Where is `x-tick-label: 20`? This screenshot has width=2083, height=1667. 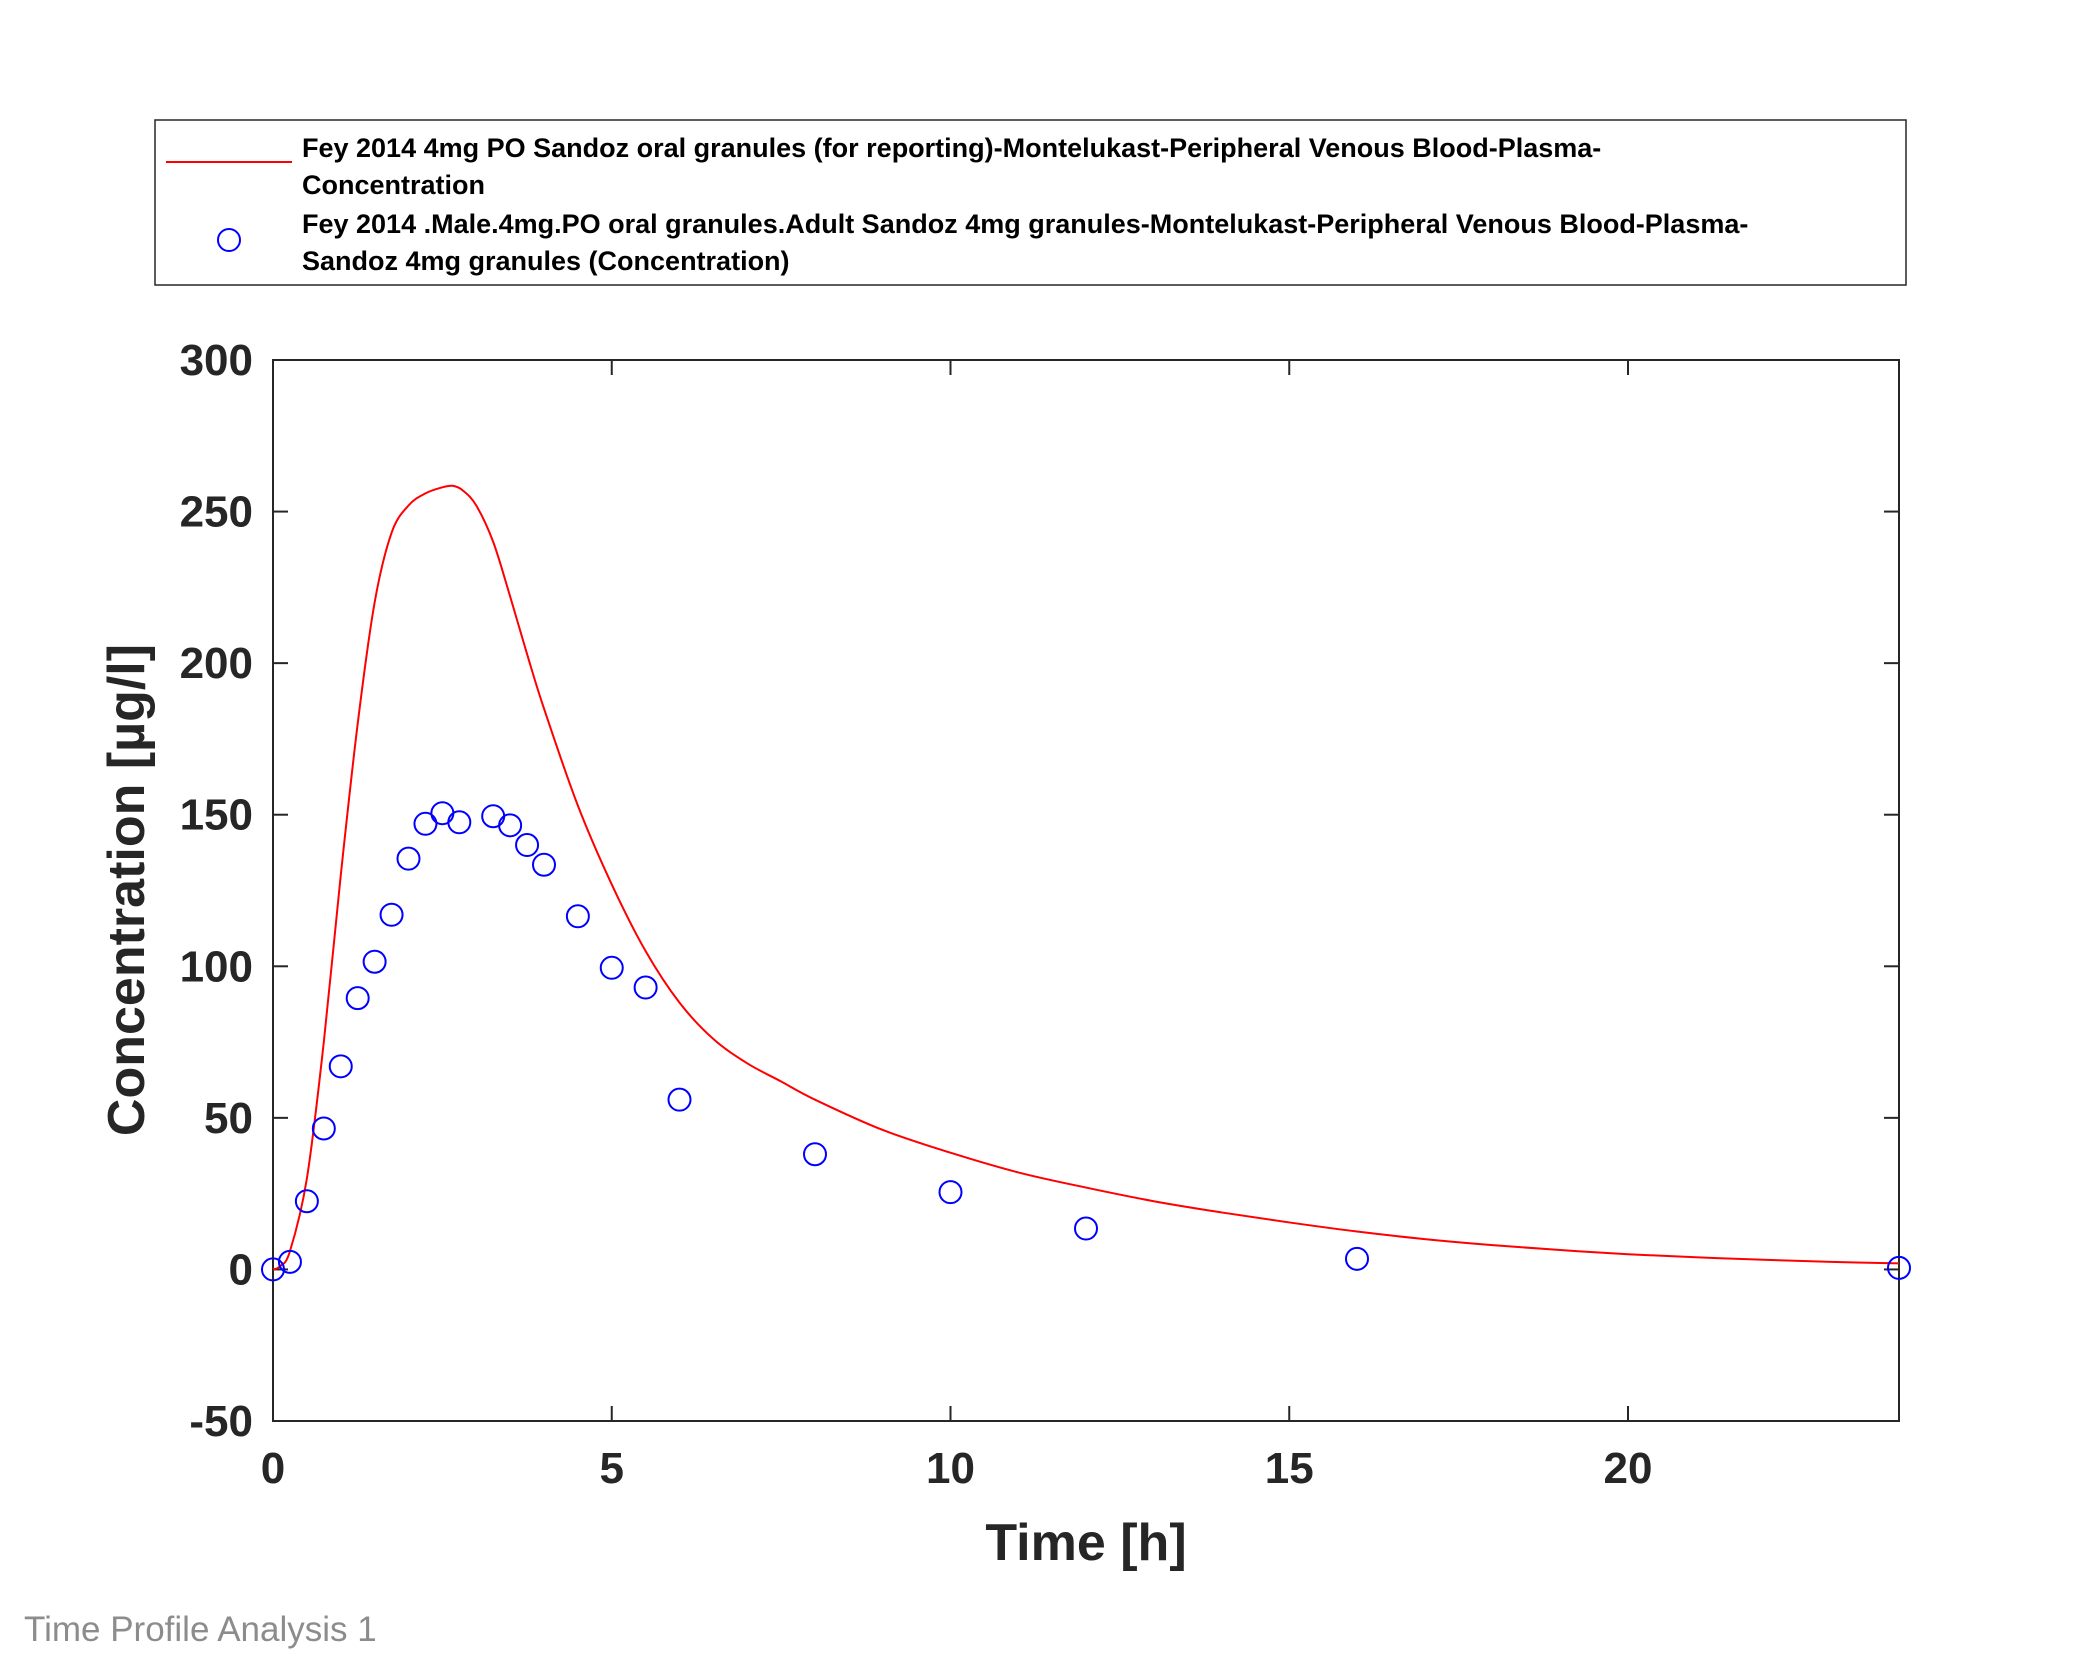
x-tick-label: 20 is located at coordinates (1628, 1468).